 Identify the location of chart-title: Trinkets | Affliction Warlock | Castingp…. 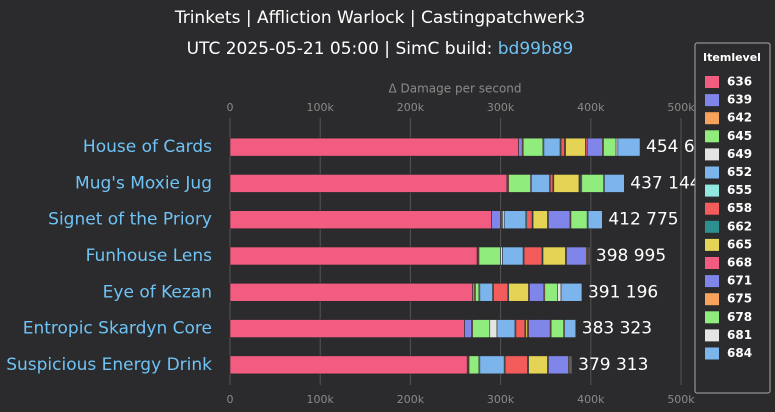
(379, 18).